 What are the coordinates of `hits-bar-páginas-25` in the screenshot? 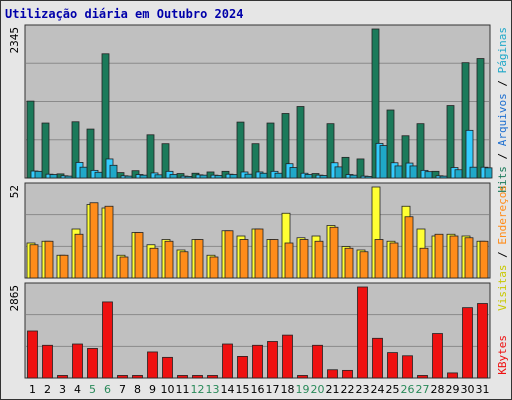 It's located at (398, 172).